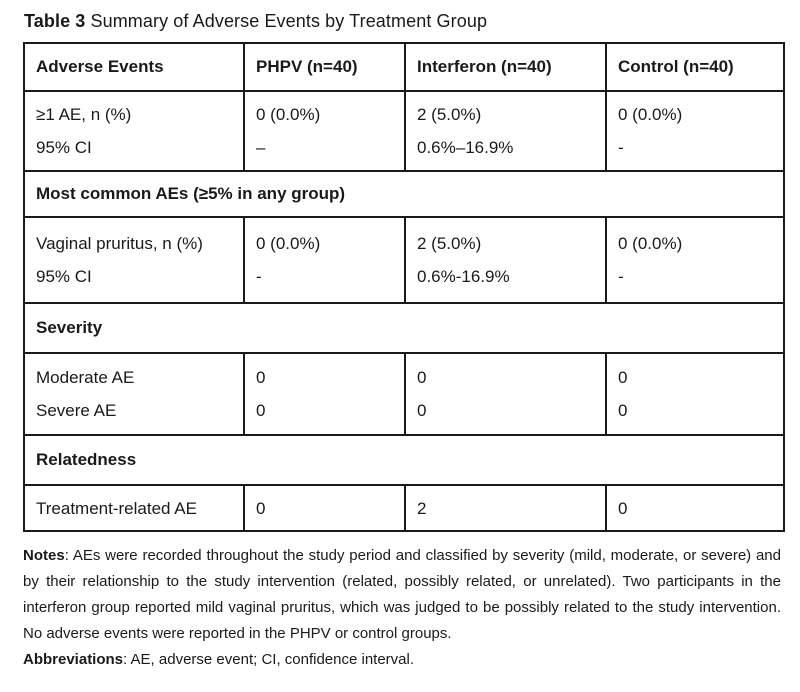 Image resolution: width=800 pixels, height=692 pixels. I want to click on cell-line: Moderate AE, so click(85, 377).